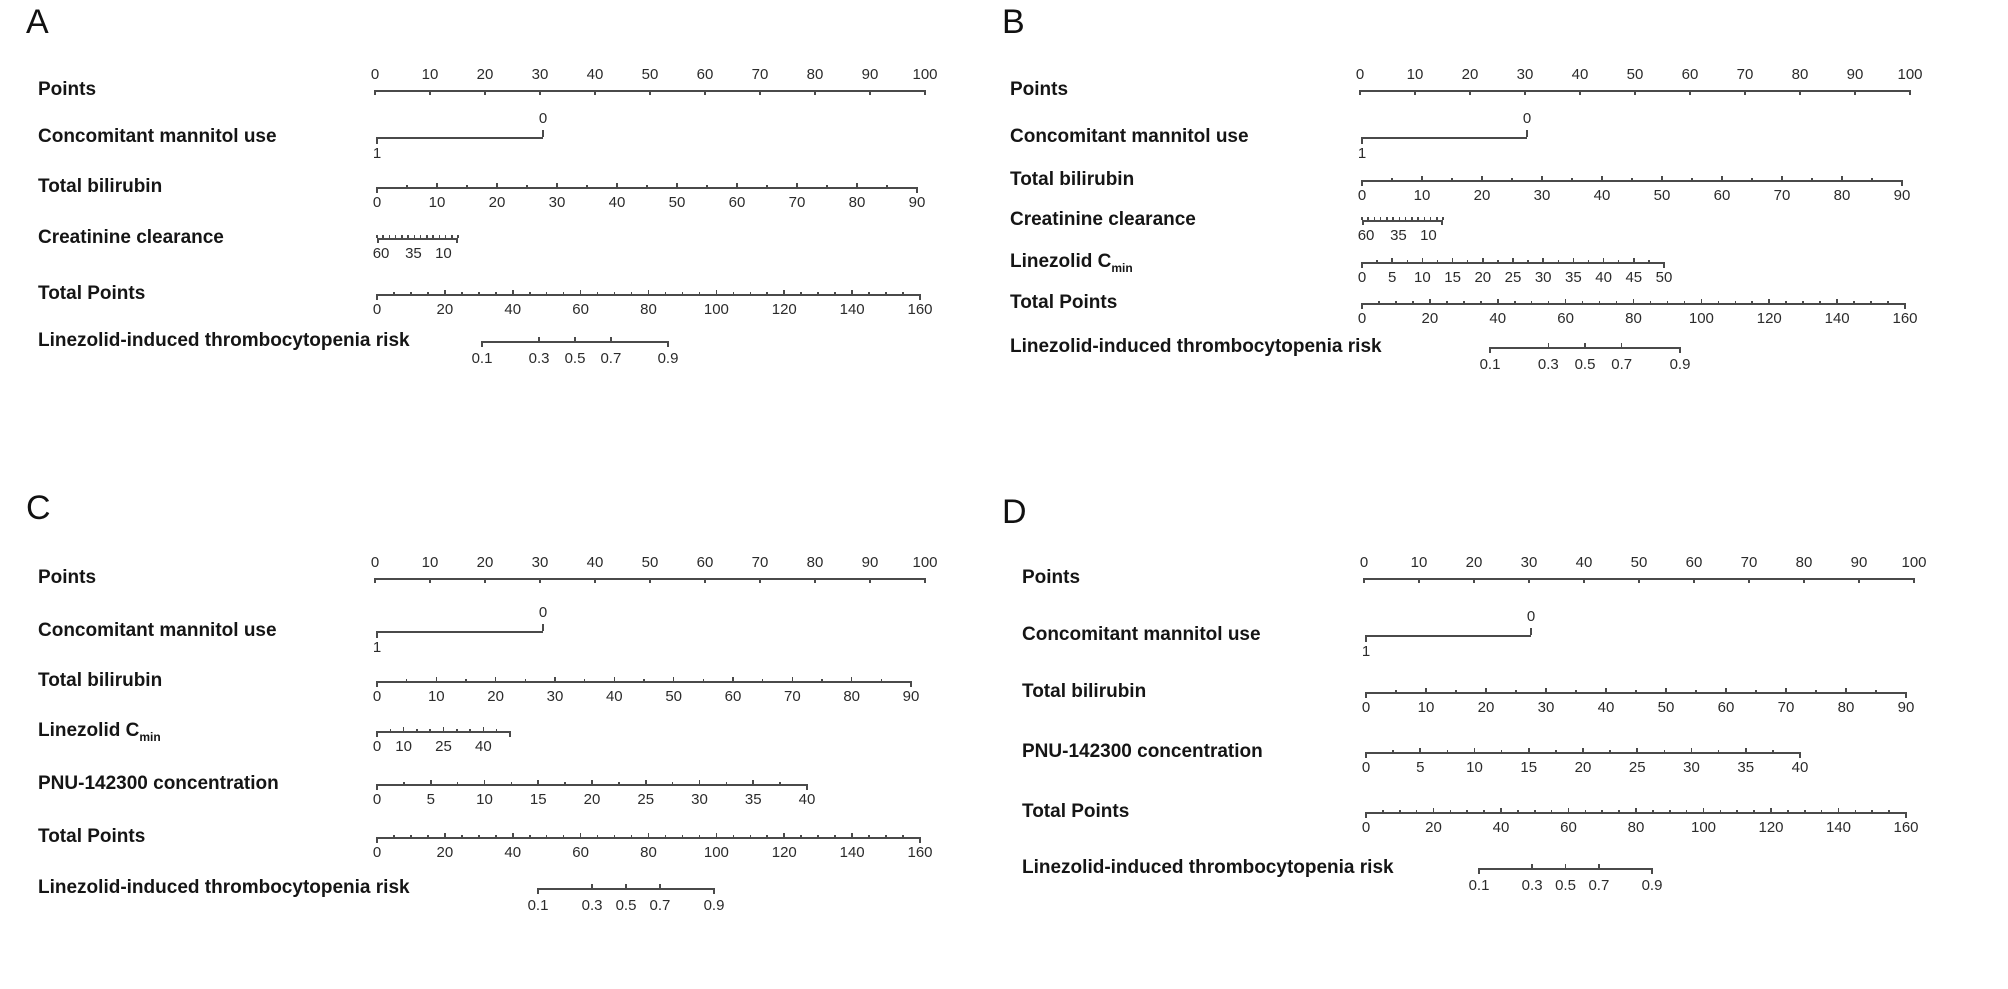 The height and width of the screenshot is (989, 2008). What do you see at coordinates (1072, 180) in the screenshot?
I see `row-label: Total bilirubin` at bounding box center [1072, 180].